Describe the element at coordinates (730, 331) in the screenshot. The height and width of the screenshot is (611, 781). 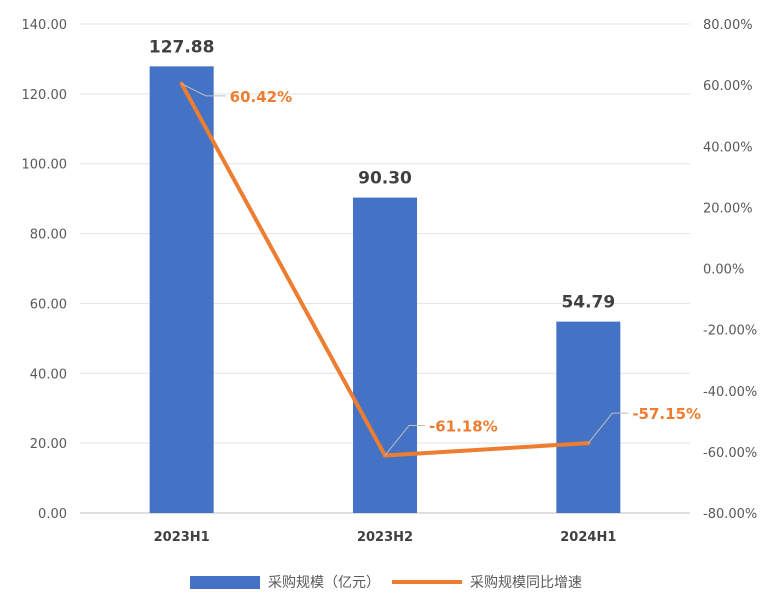
I see `right-tick-label: -20.00%` at that location.